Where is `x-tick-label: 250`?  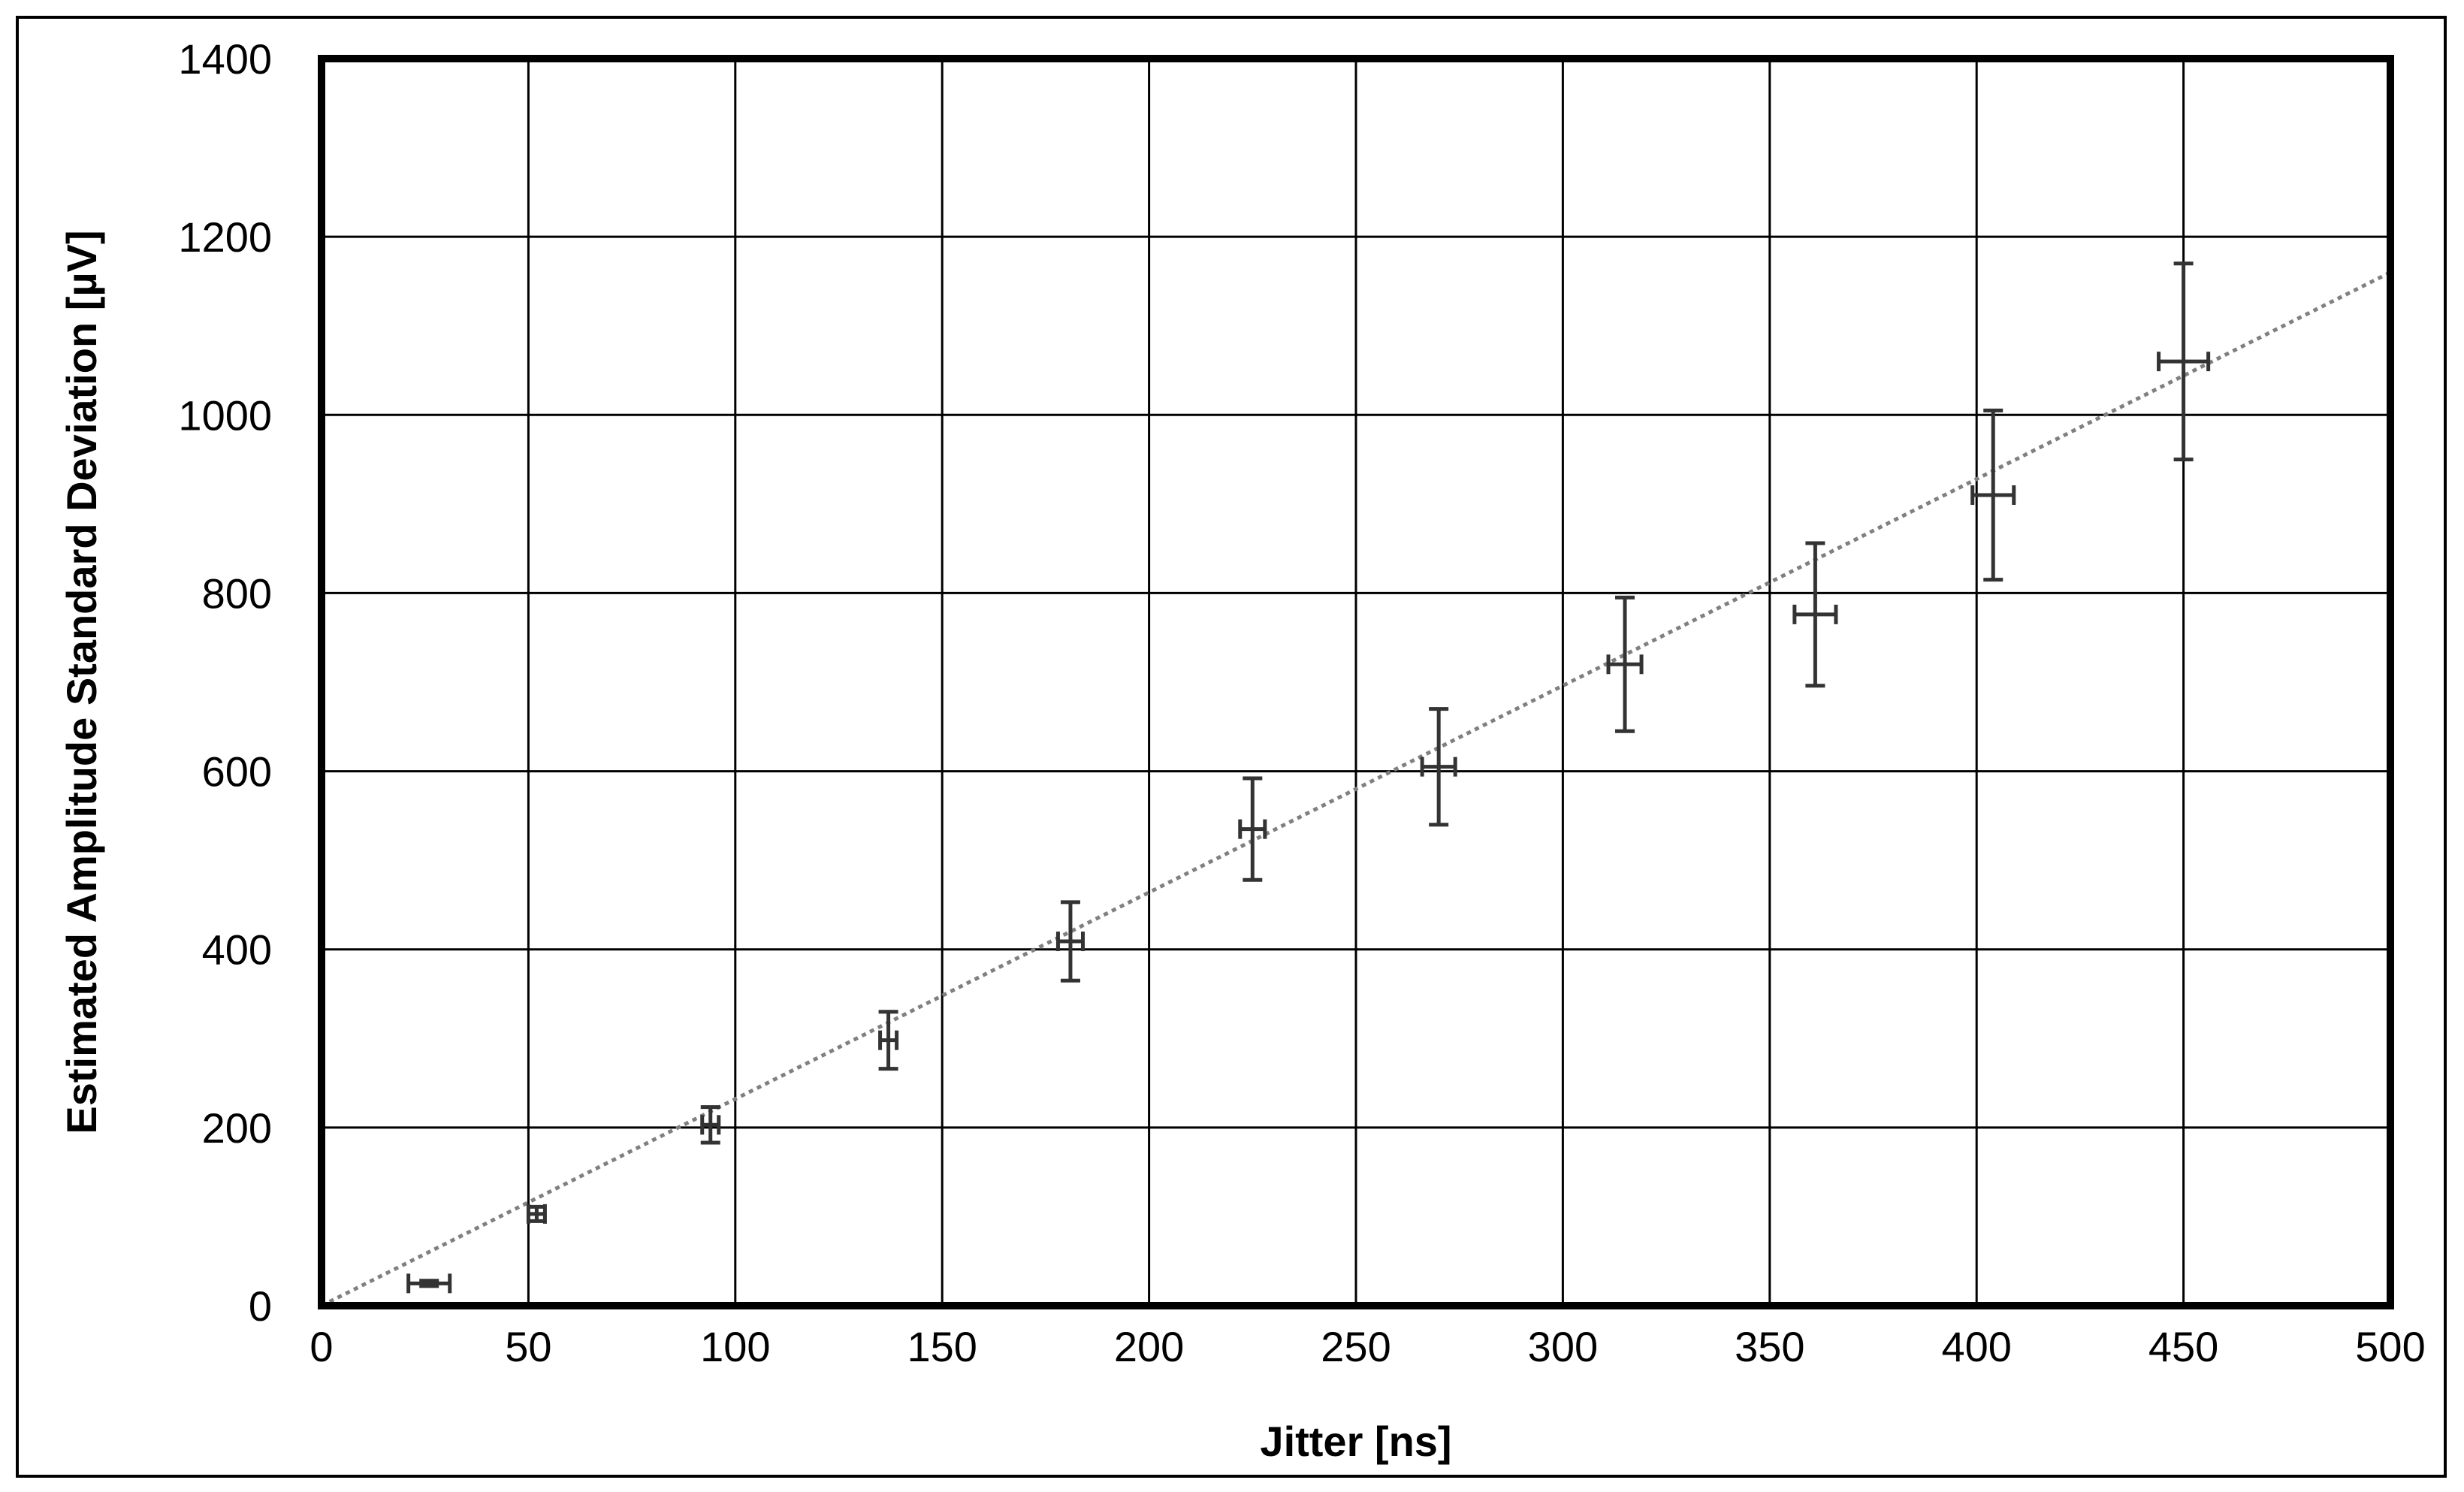 x-tick-label: 250 is located at coordinates (1356, 1347).